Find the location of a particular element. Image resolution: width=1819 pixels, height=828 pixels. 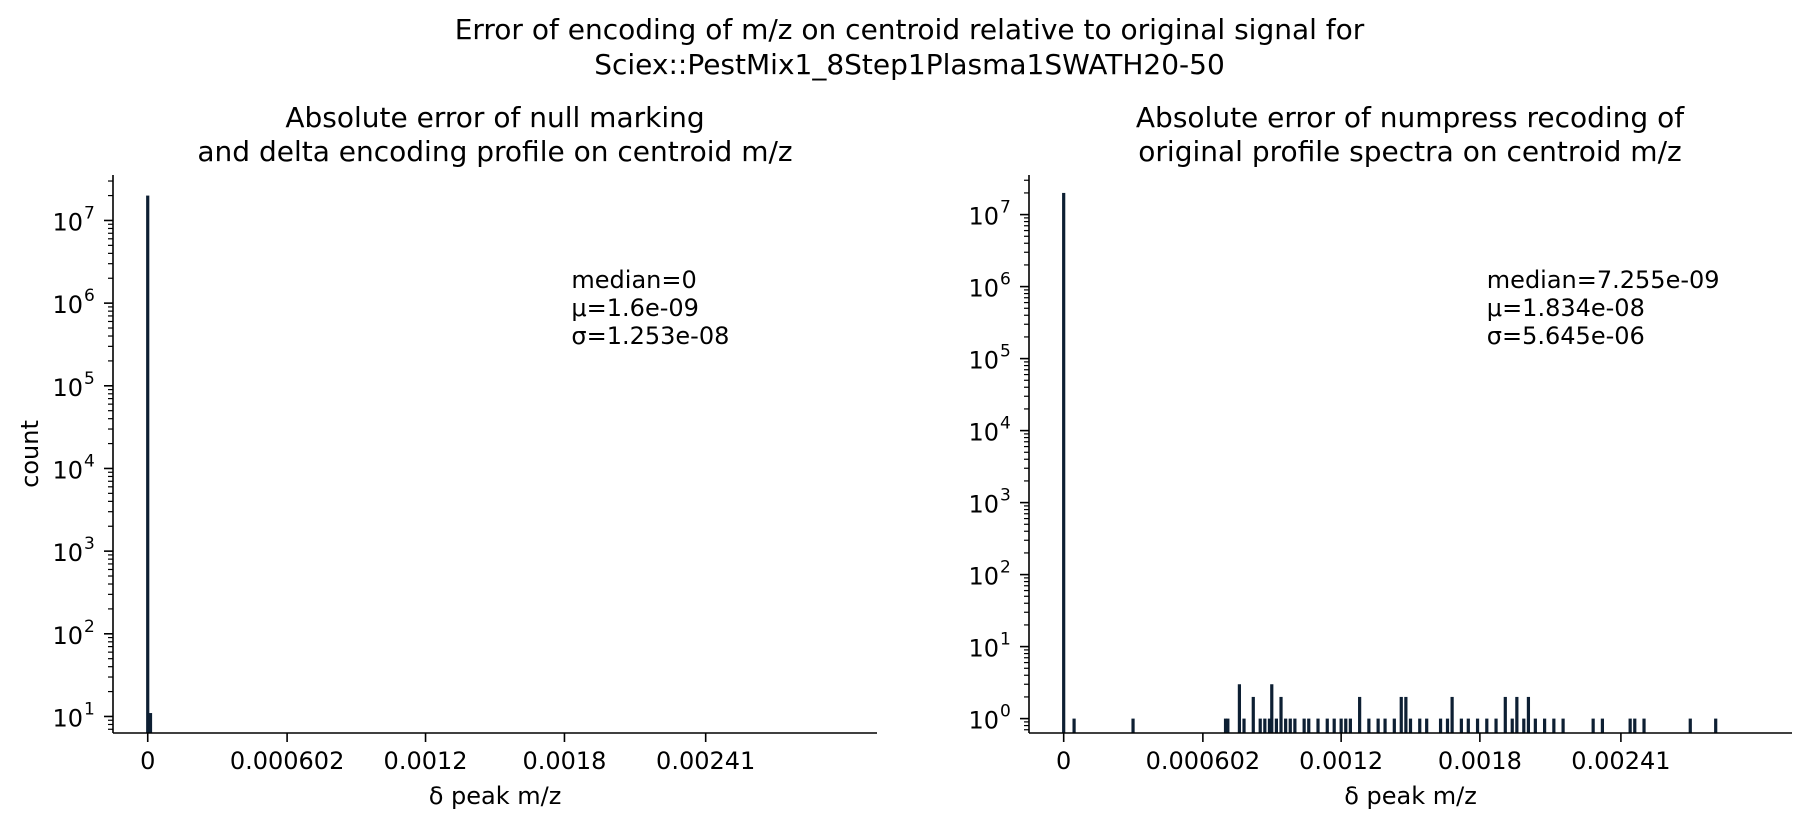

y-tick-exponent: 7 is located at coordinates (89, 213).